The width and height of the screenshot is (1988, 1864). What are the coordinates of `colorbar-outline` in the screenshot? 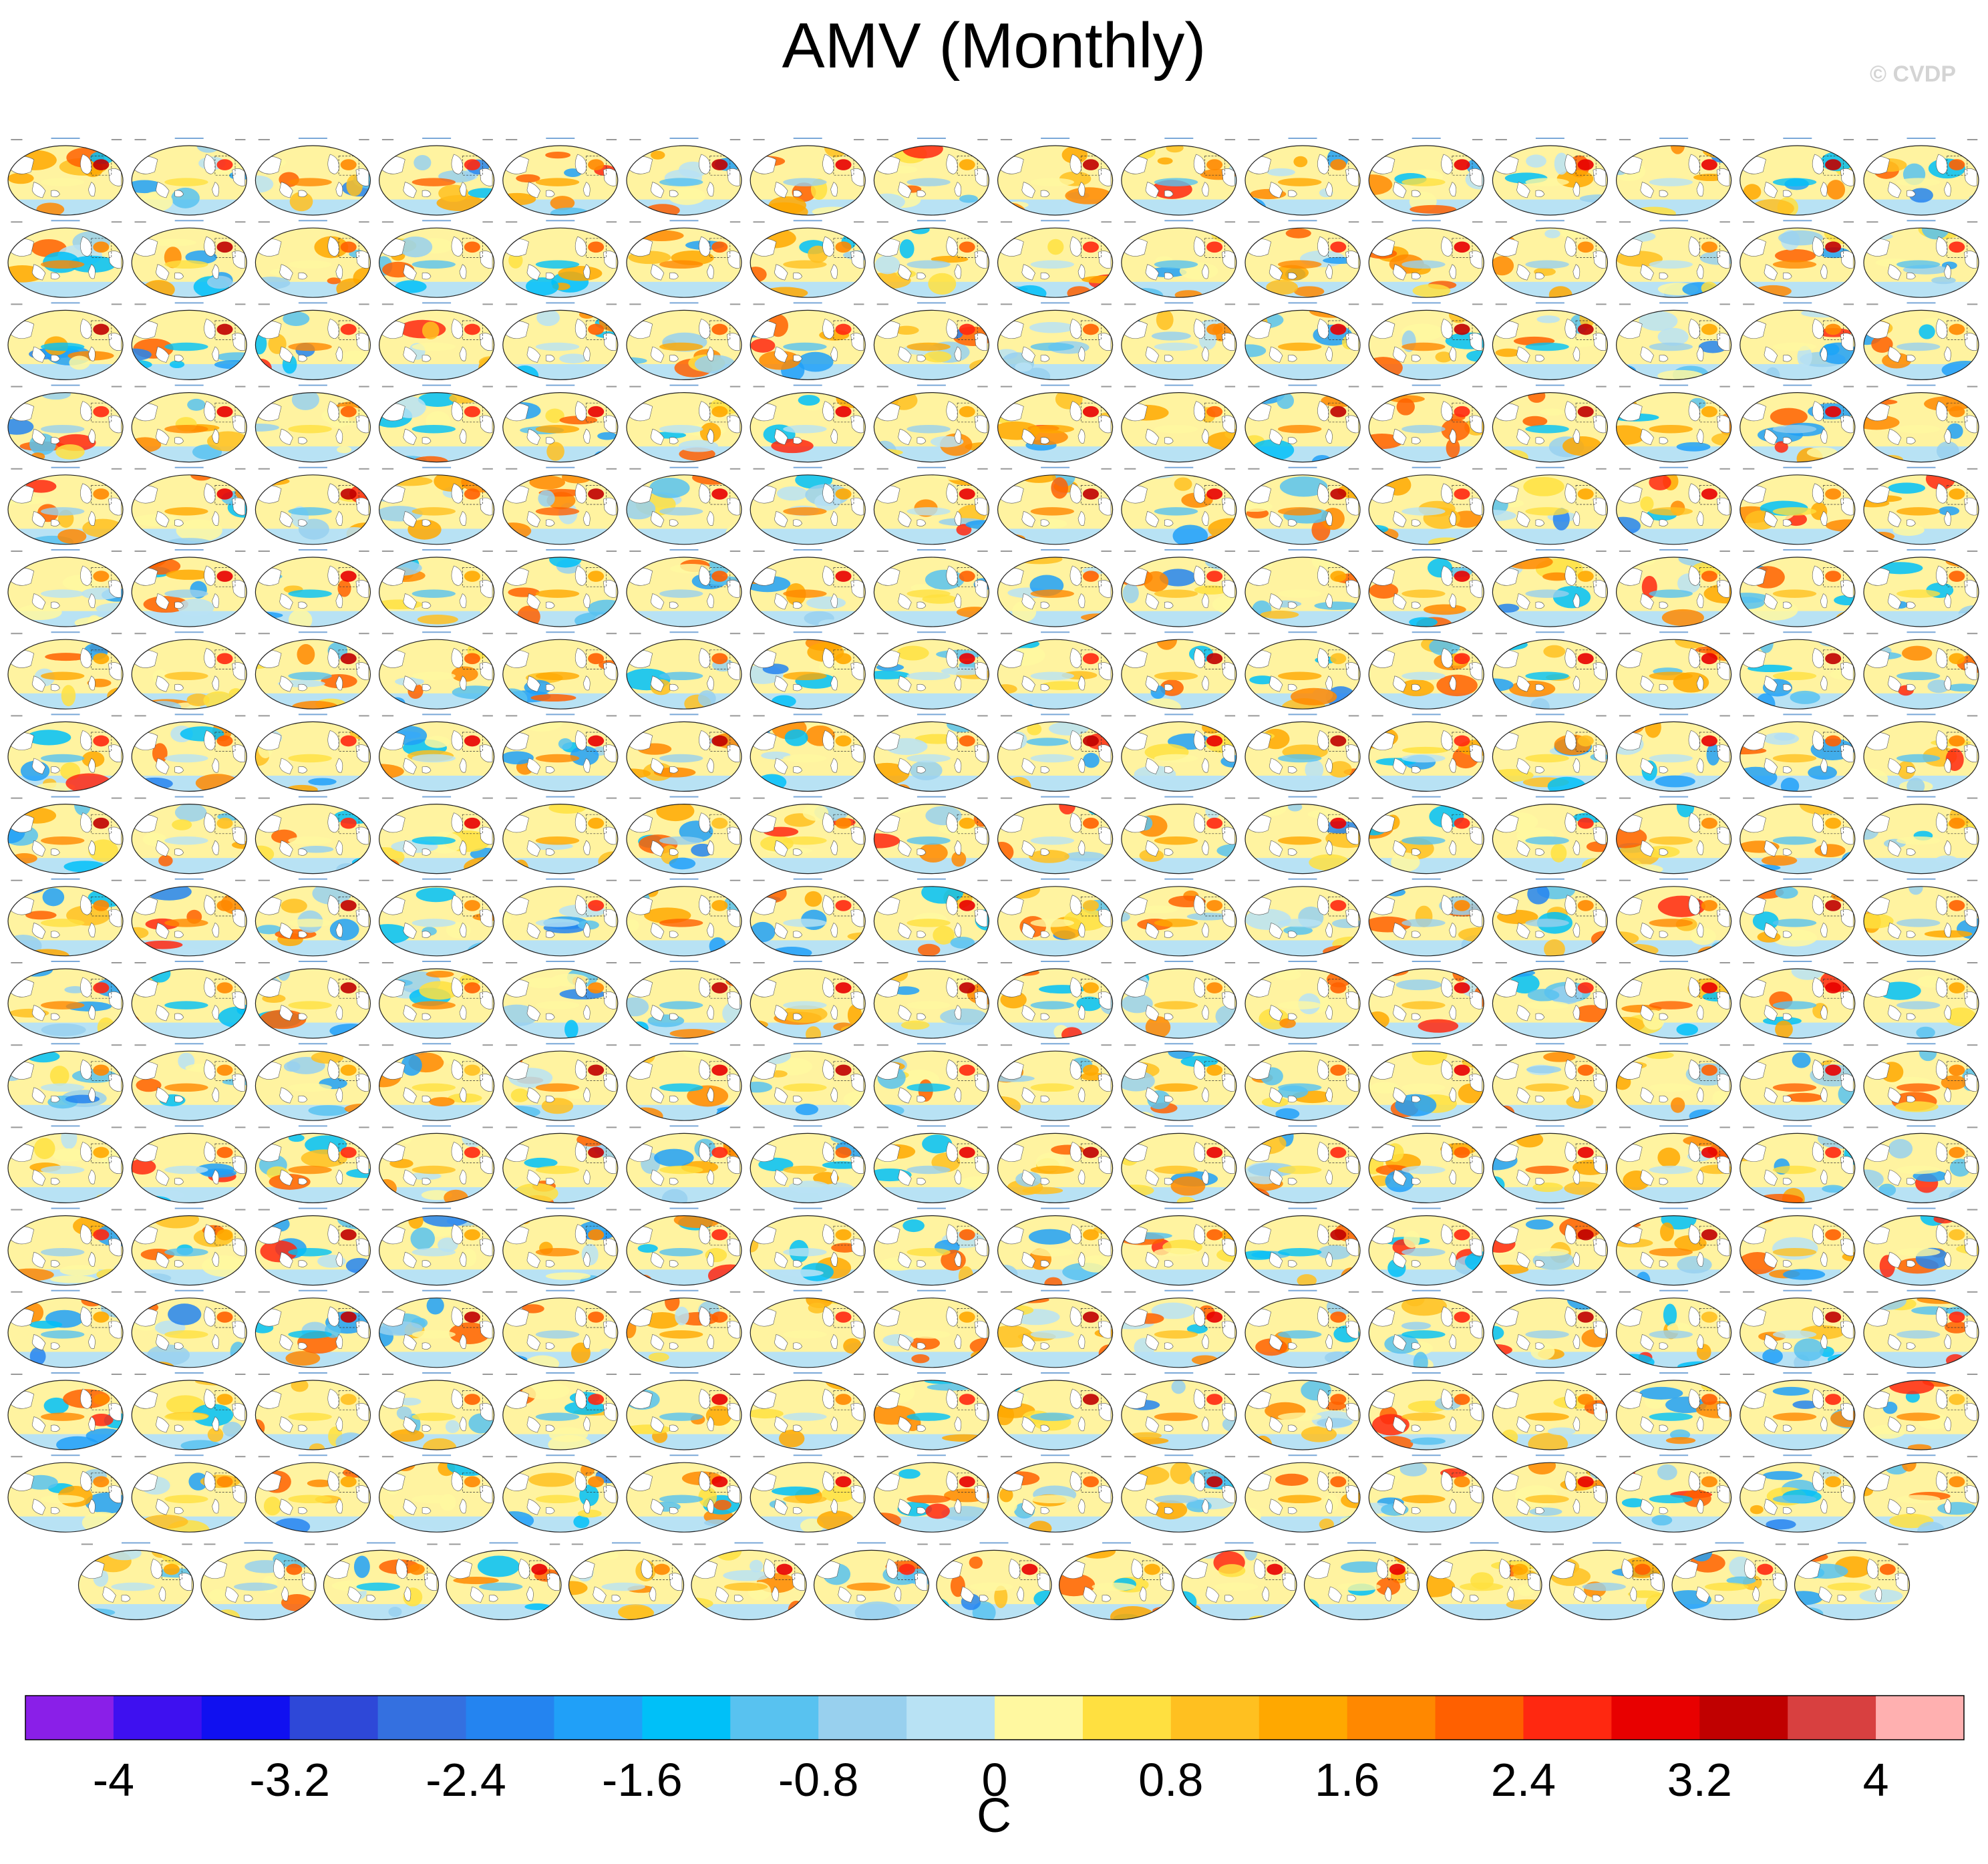 It's located at (995, 1717).